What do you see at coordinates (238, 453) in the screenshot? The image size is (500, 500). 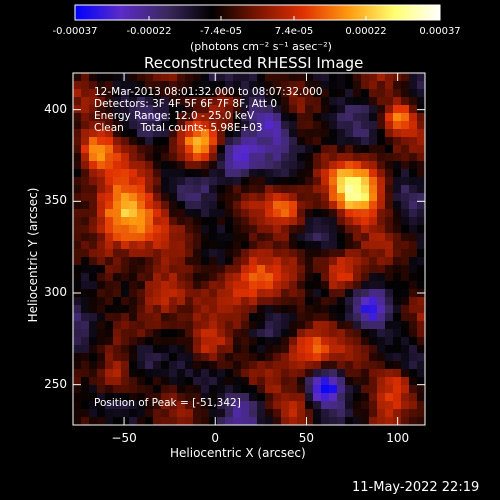 I see `x-axis-title: Heliocentric X (arcsec)` at bounding box center [238, 453].